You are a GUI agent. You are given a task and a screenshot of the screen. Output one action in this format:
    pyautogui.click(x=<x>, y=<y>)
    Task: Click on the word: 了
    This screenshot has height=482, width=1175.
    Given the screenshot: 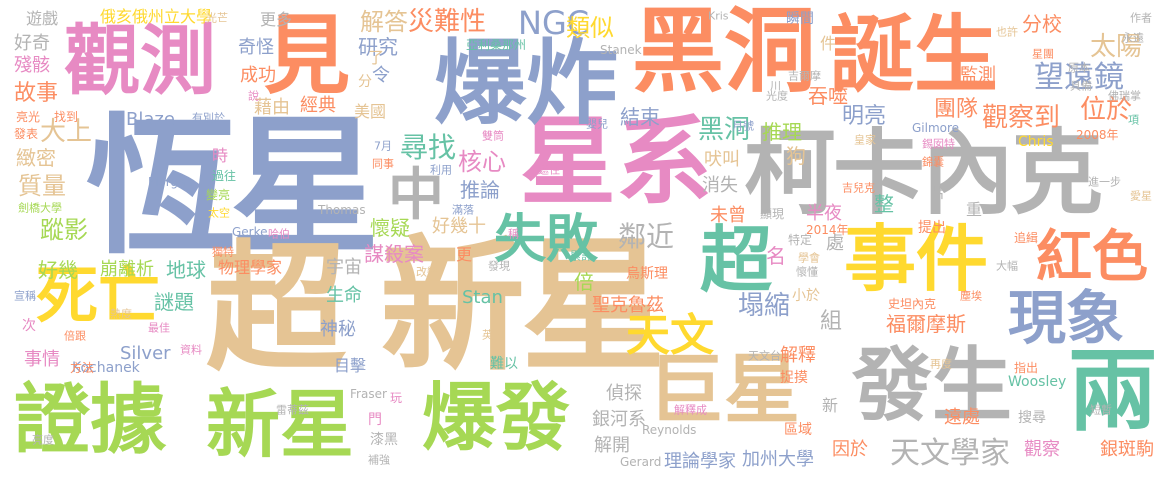 What is the action you would take?
    pyautogui.click(x=376, y=57)
    